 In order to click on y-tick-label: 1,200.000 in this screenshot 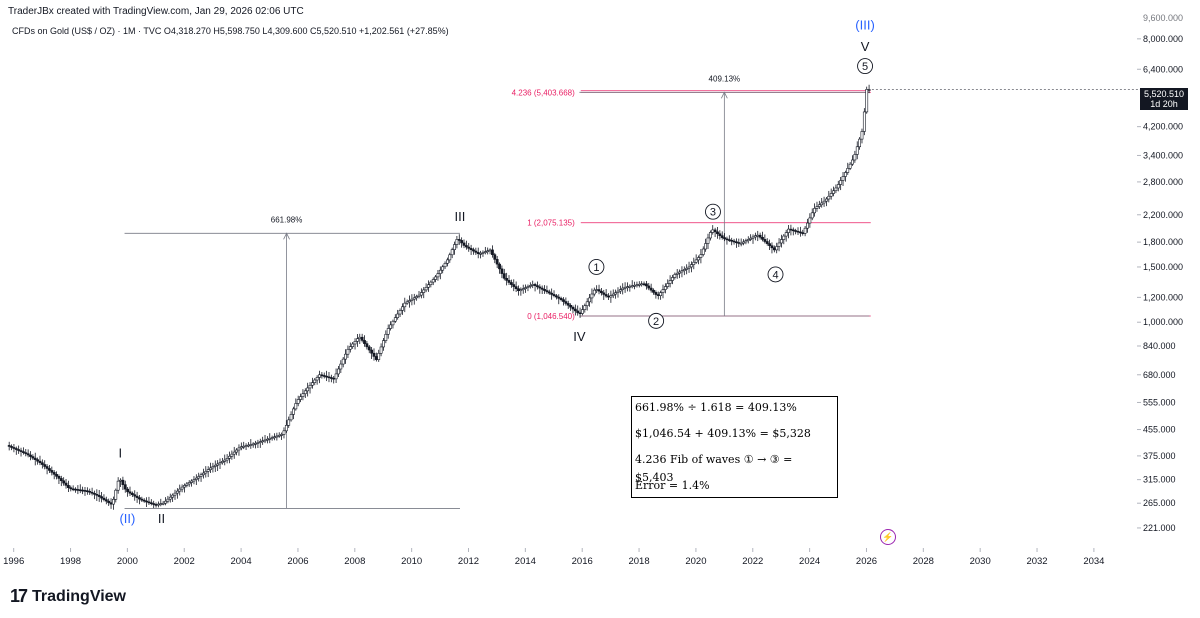, I will do `click(1163, 297)`.